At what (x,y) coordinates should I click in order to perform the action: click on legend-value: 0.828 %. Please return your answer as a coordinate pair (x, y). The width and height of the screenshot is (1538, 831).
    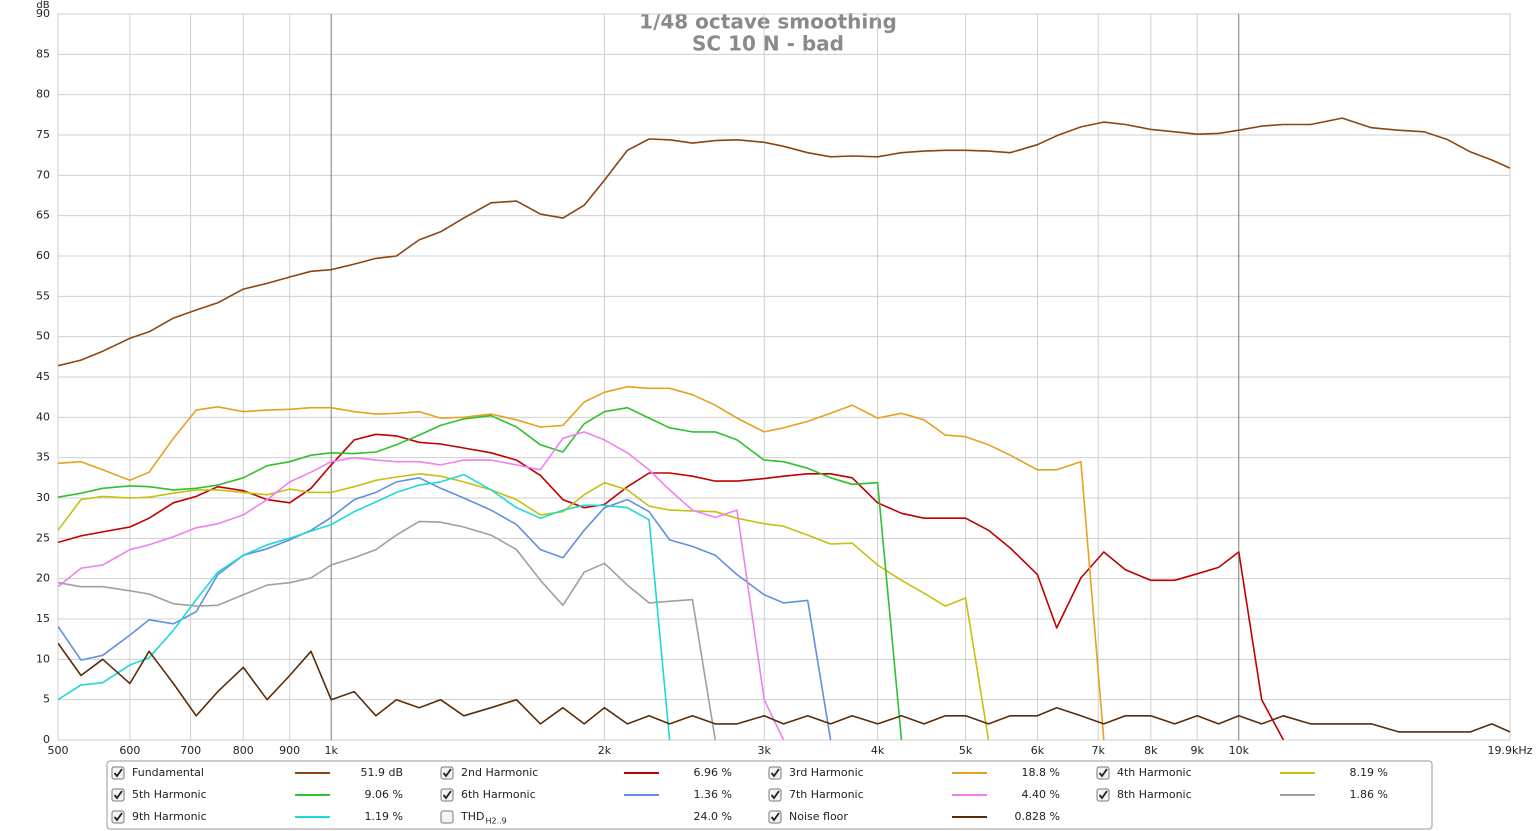
    Looking at the image, I should click on (1037, 816).